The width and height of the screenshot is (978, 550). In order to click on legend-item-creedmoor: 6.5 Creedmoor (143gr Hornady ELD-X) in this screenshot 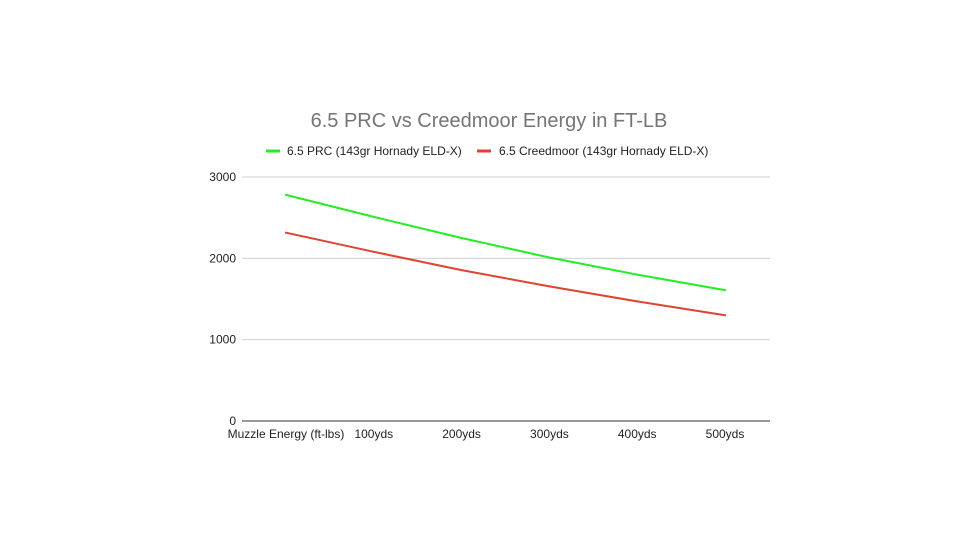, I will do `click(592, 151)`.